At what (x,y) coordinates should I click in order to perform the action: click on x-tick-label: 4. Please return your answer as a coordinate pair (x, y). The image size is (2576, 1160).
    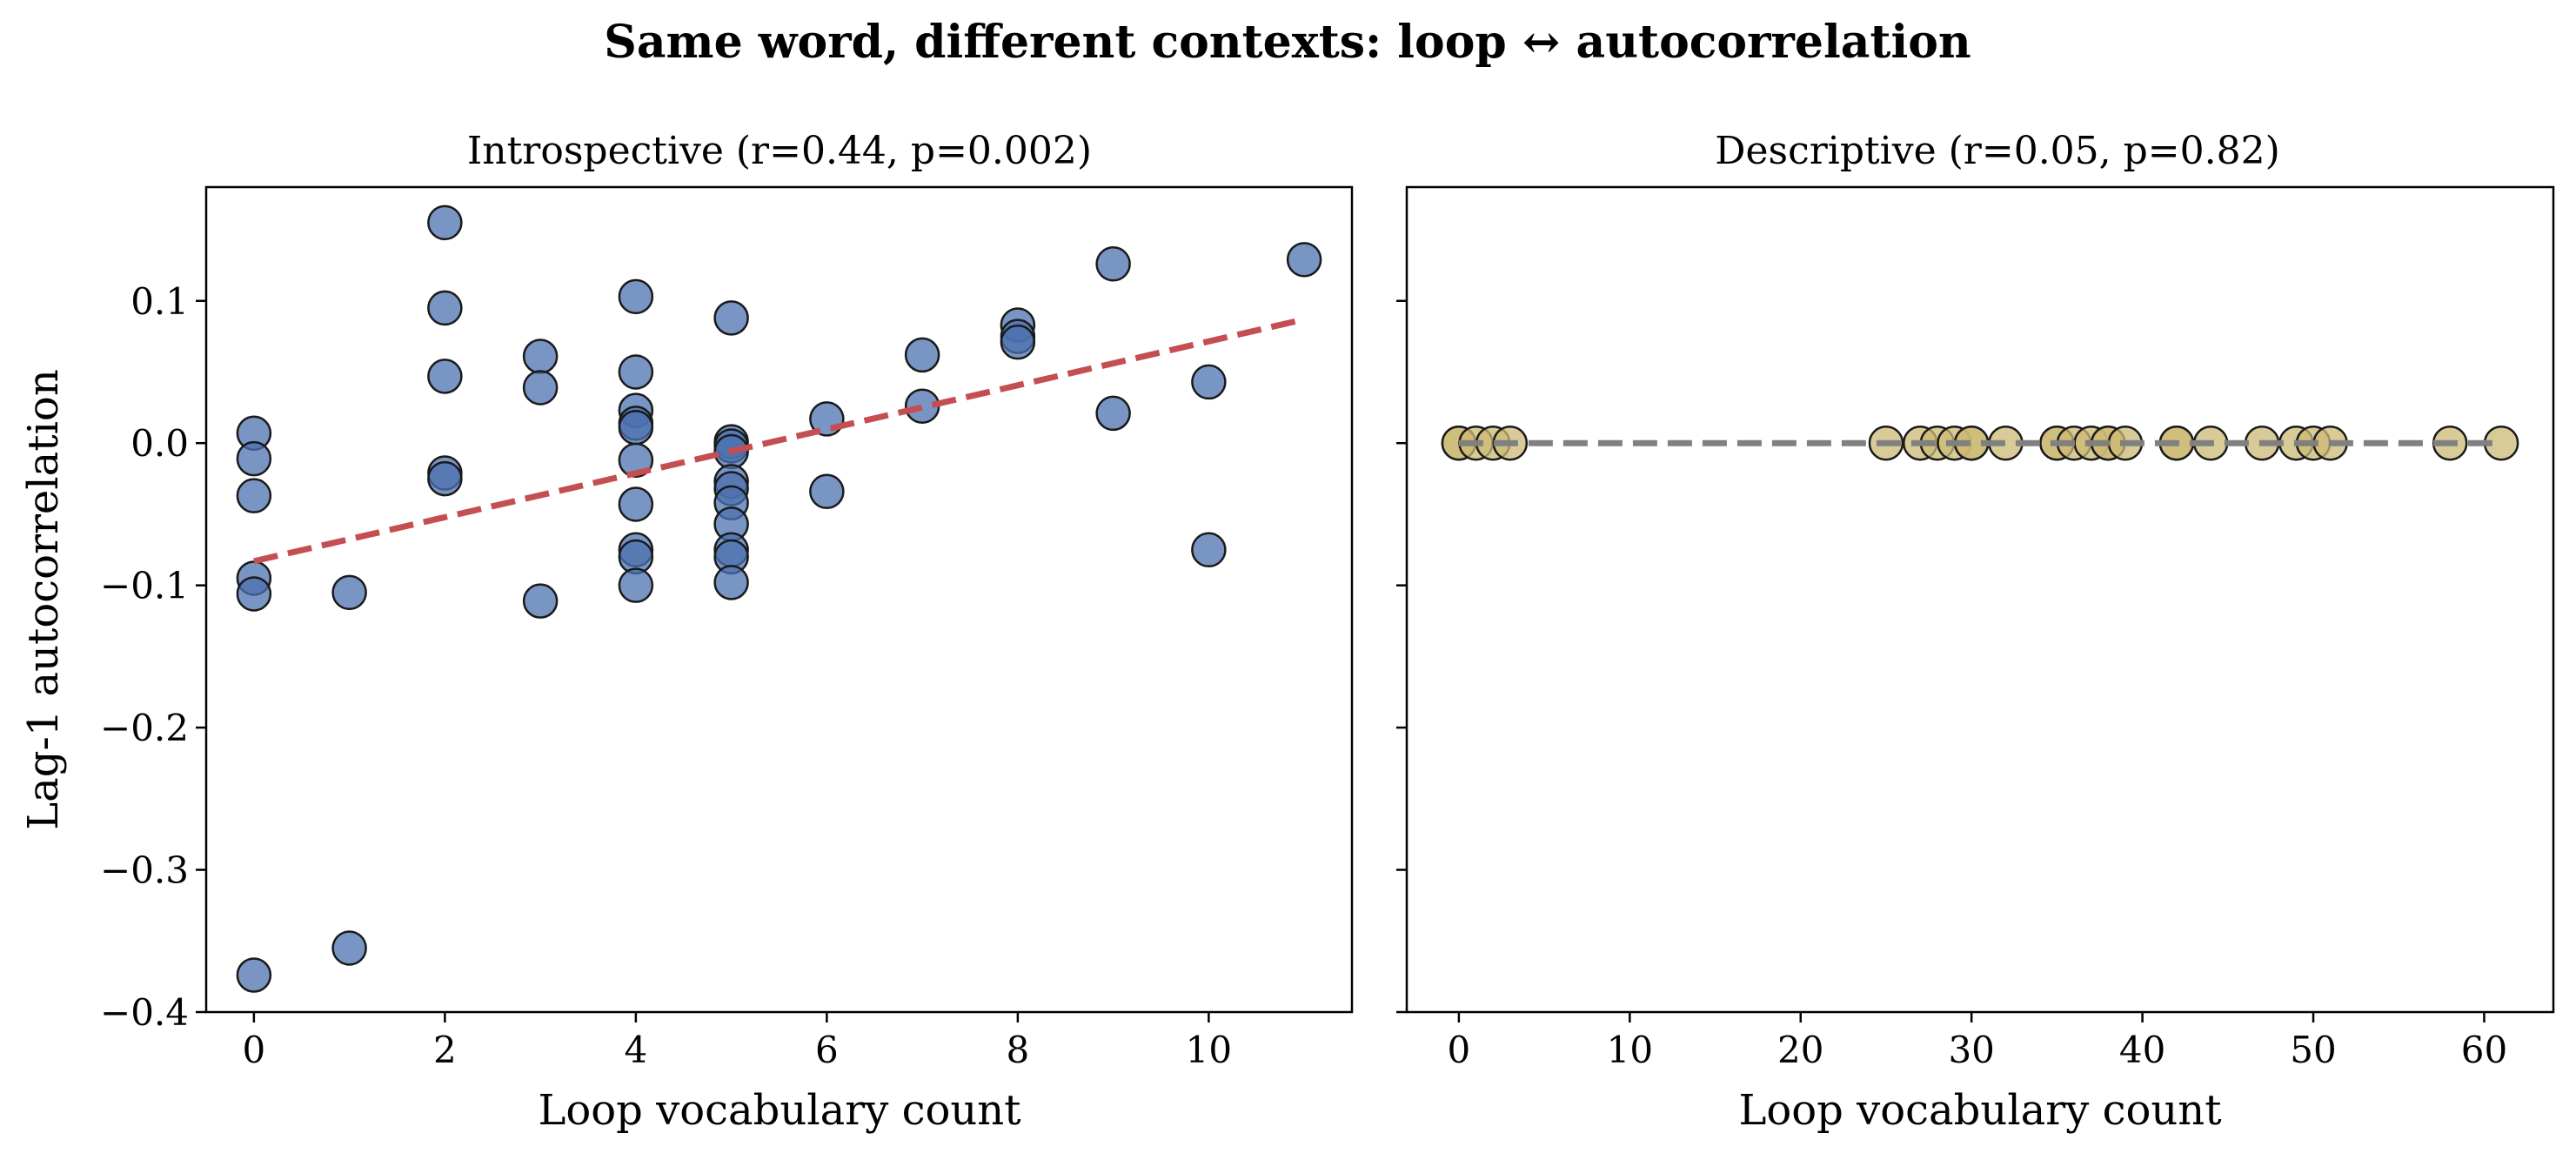
    Looking at the image, I should click on (636, 1050).